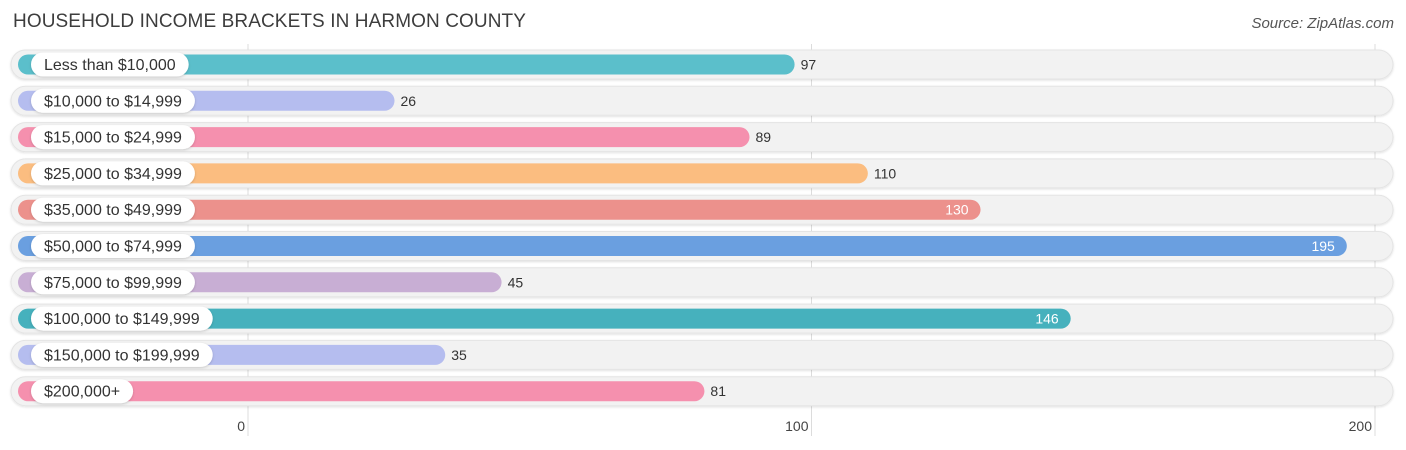 Image resolution: width=1406 pixels, height=450 pixels. What do you see at coordinates (809, 65) in the screenshot?
I see `value-label: 97` at bounding box center [809, 65].